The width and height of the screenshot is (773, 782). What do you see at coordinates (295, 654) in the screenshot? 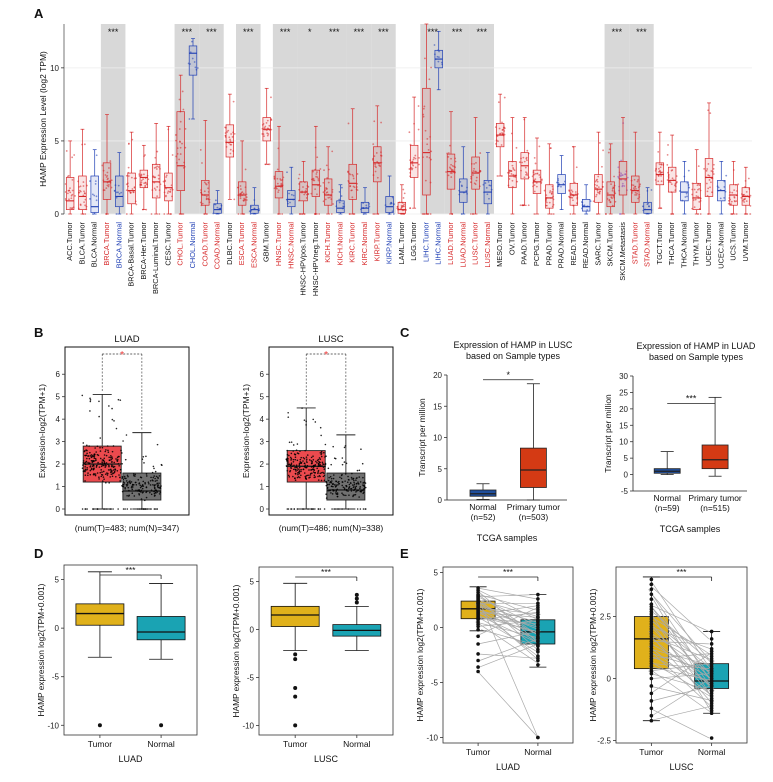
I see `outlier-point` at bounding box center [295, 654].